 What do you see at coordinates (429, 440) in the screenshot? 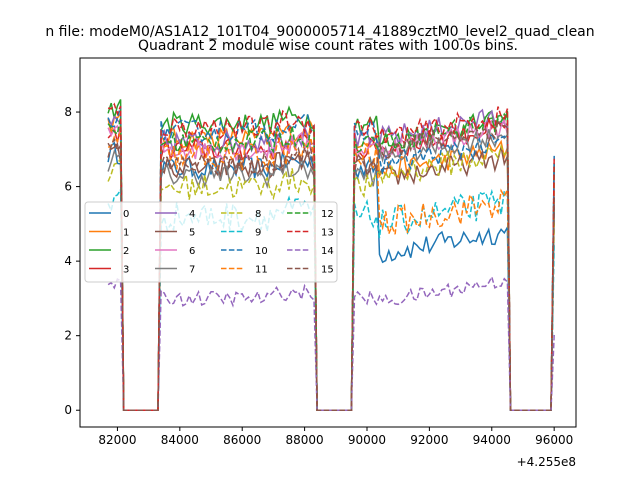
I see `x-tick-label: 92000` at bounding box center [429, 440].